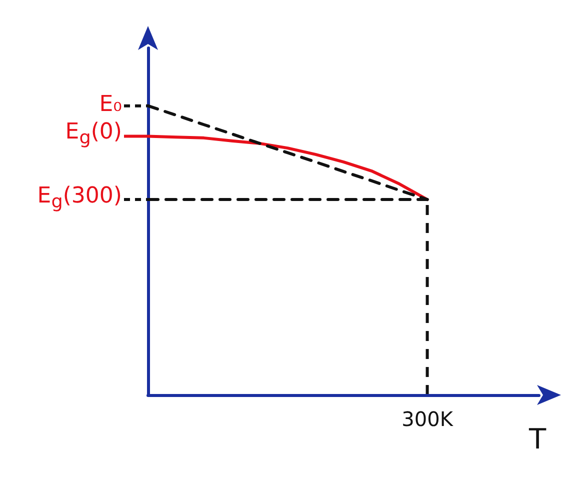 This screenshot has width=587, height=483. Describe the element at coordinates (93, 134) in the screenshot. I see `legend-label: E$_{g}$(0)` at that location.